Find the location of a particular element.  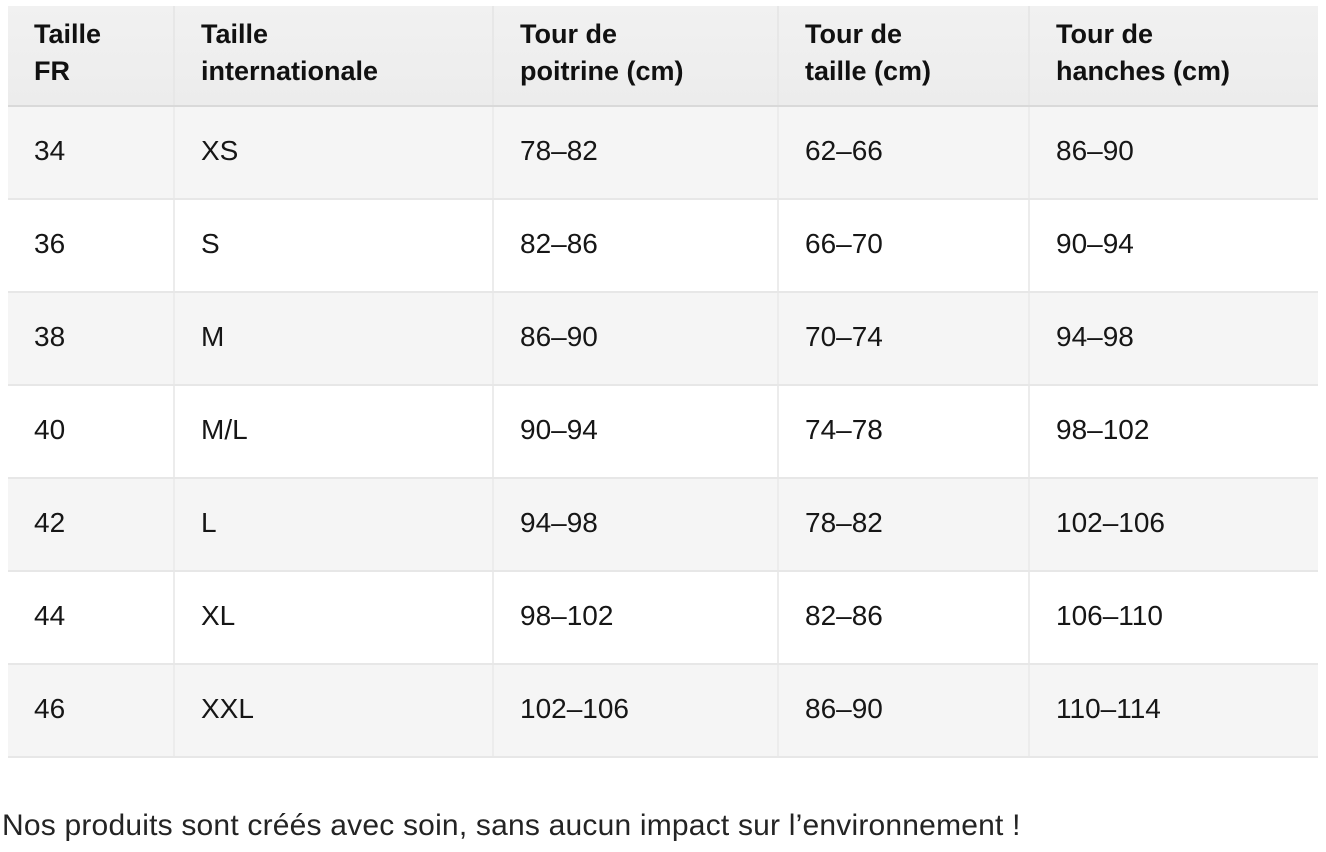

cell-intl: M/L is located at coordinates (333, 432).